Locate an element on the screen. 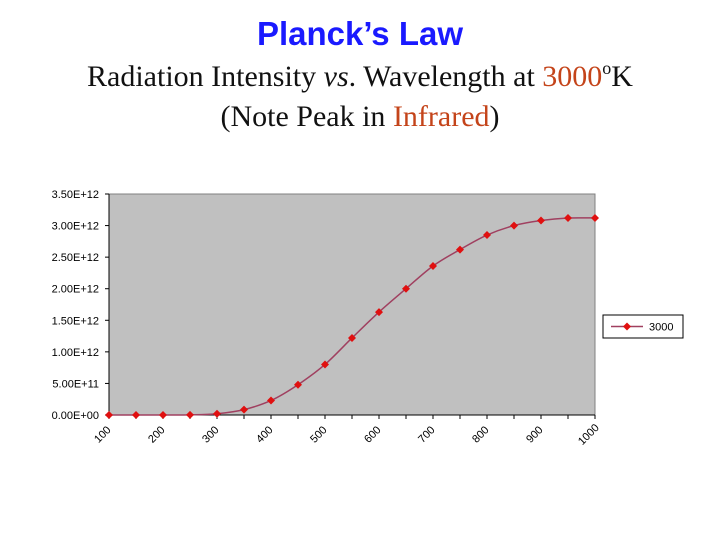  note-open: (Note Peak in is located at coordinates (306, 116).